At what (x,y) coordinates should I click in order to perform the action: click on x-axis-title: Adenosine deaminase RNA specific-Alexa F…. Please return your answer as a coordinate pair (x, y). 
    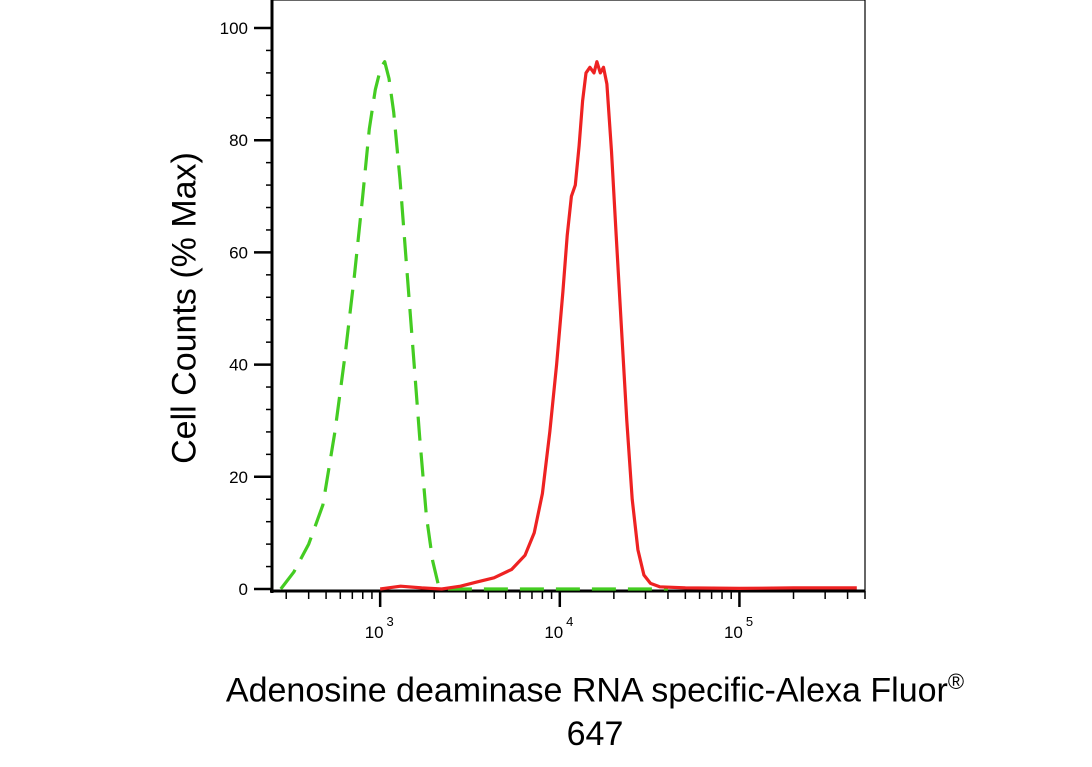
    Looking at the image, I should click on (595, 708).